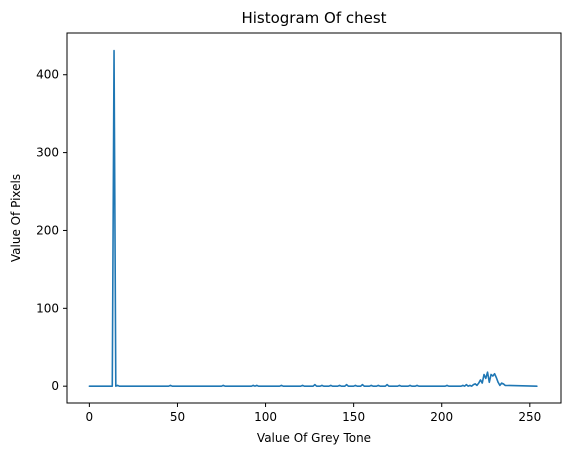 The height and width of the screenshot is (455, 571). What do you see at coordinates (441, 417) in the screenshot?
I see `x-tick-label: 200` at bounding box center [441, 417].